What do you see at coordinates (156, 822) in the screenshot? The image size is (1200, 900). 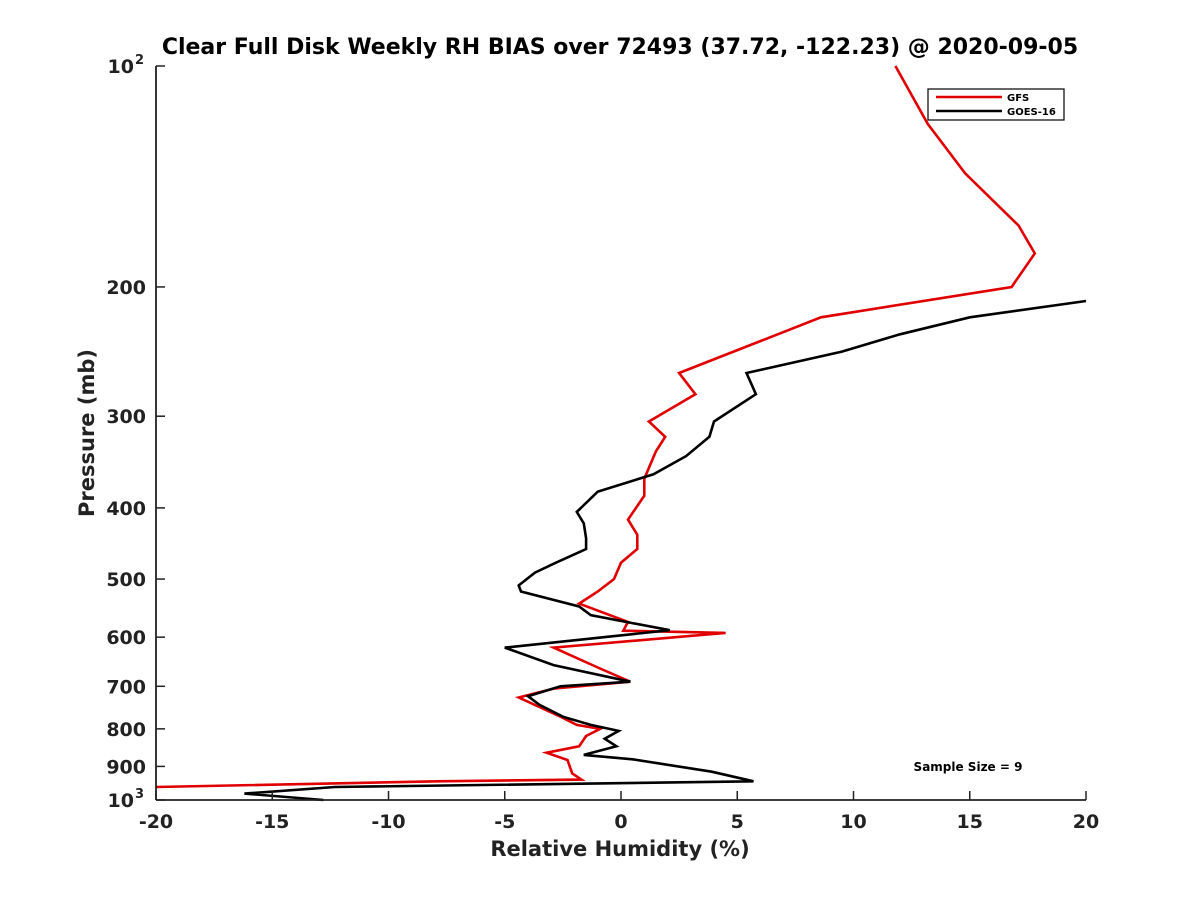 I see `x-tick-label: -20` at bounding box center [156, 822].